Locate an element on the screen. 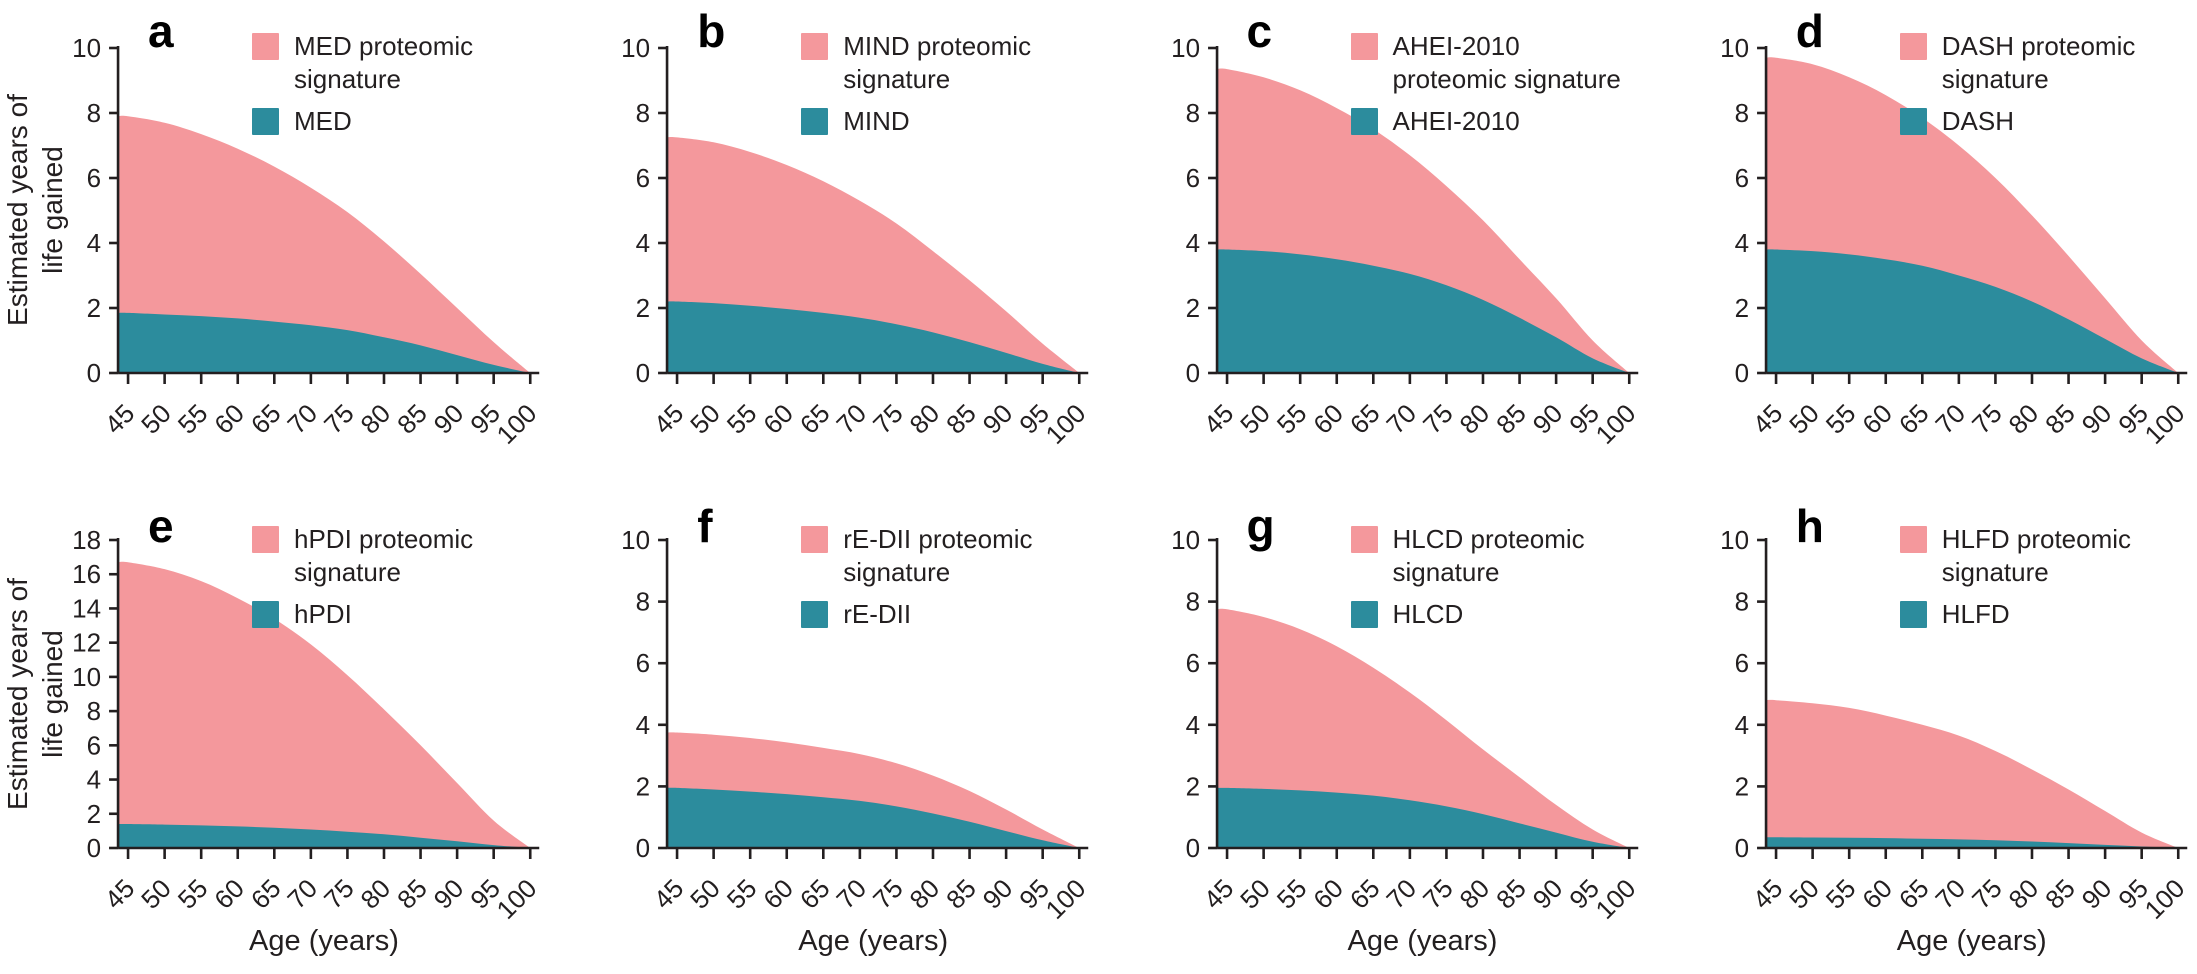 The image size is (2197, 974). legend-f: rE-DII proteomic signature rE-DII is located at coordinates (917, 577).